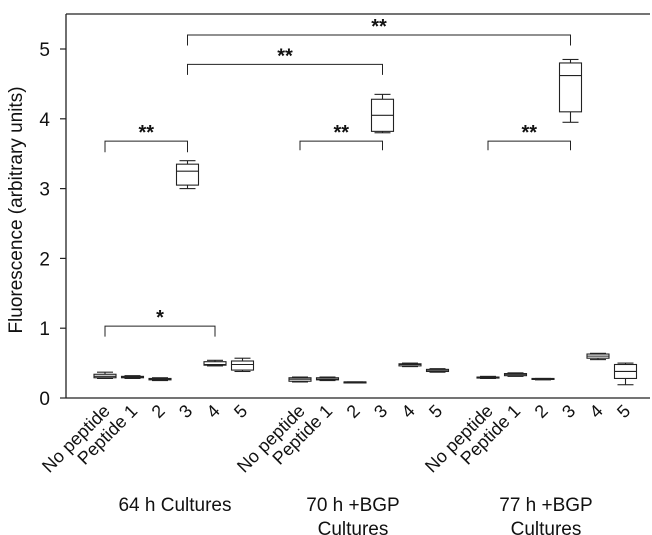 The height and width of the screenshot is (535, 652). I want to click on significance-label: *, so click(160, 318).